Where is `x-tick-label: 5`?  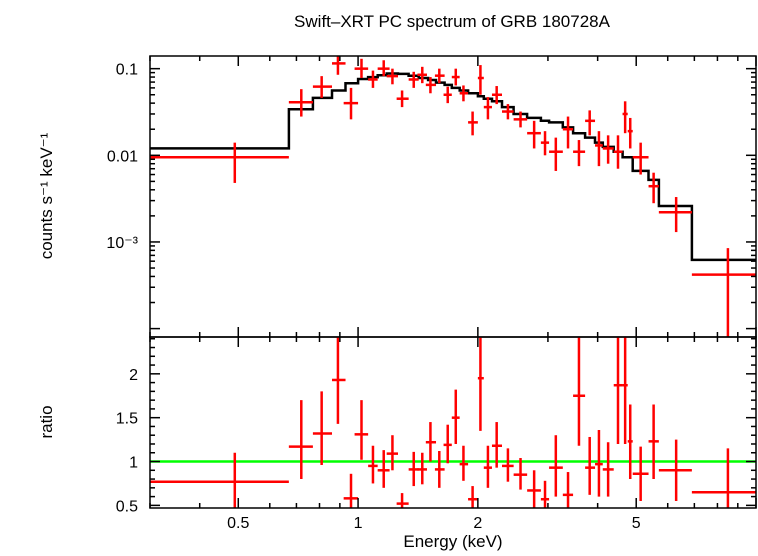
x-tick-label: 5 is located at coordinates (636, 523).